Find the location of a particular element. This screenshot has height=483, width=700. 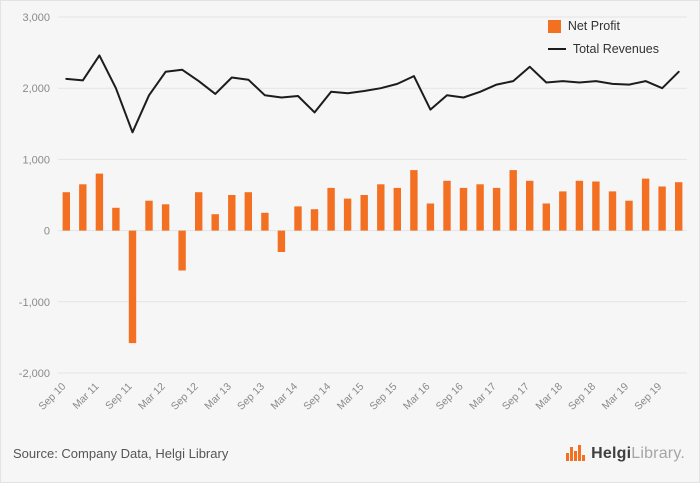

legend-item-total-revenues: Total Revenues is located at coordinates (603, 49).